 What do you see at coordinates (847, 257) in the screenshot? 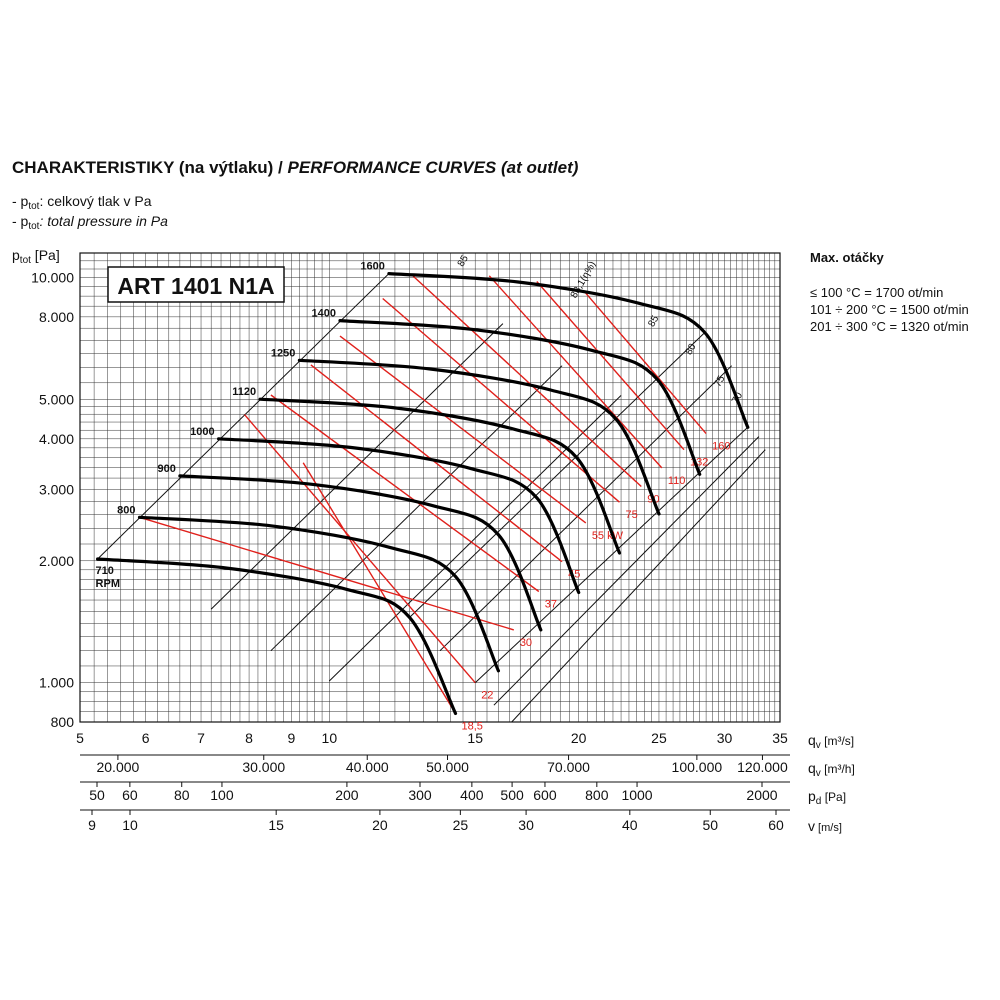
I see `max-speed-heading: Max. otáčky` at bounding box center [847, 257].